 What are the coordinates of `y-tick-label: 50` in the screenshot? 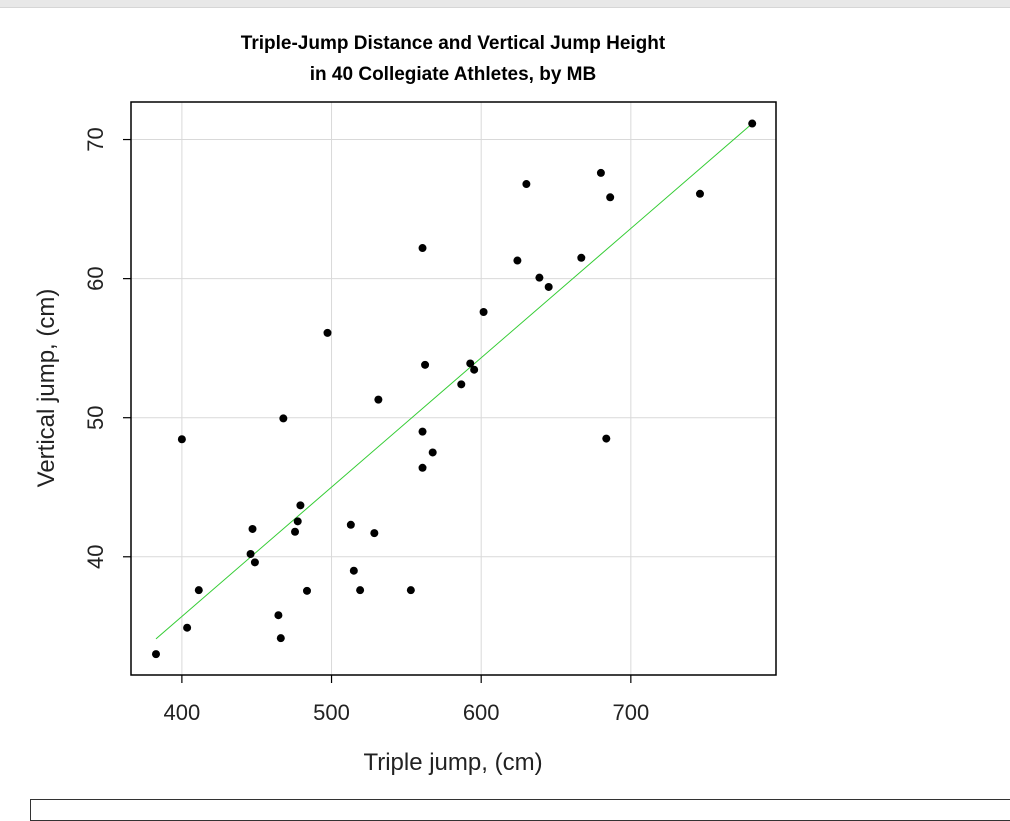 It's located at (95, 417).